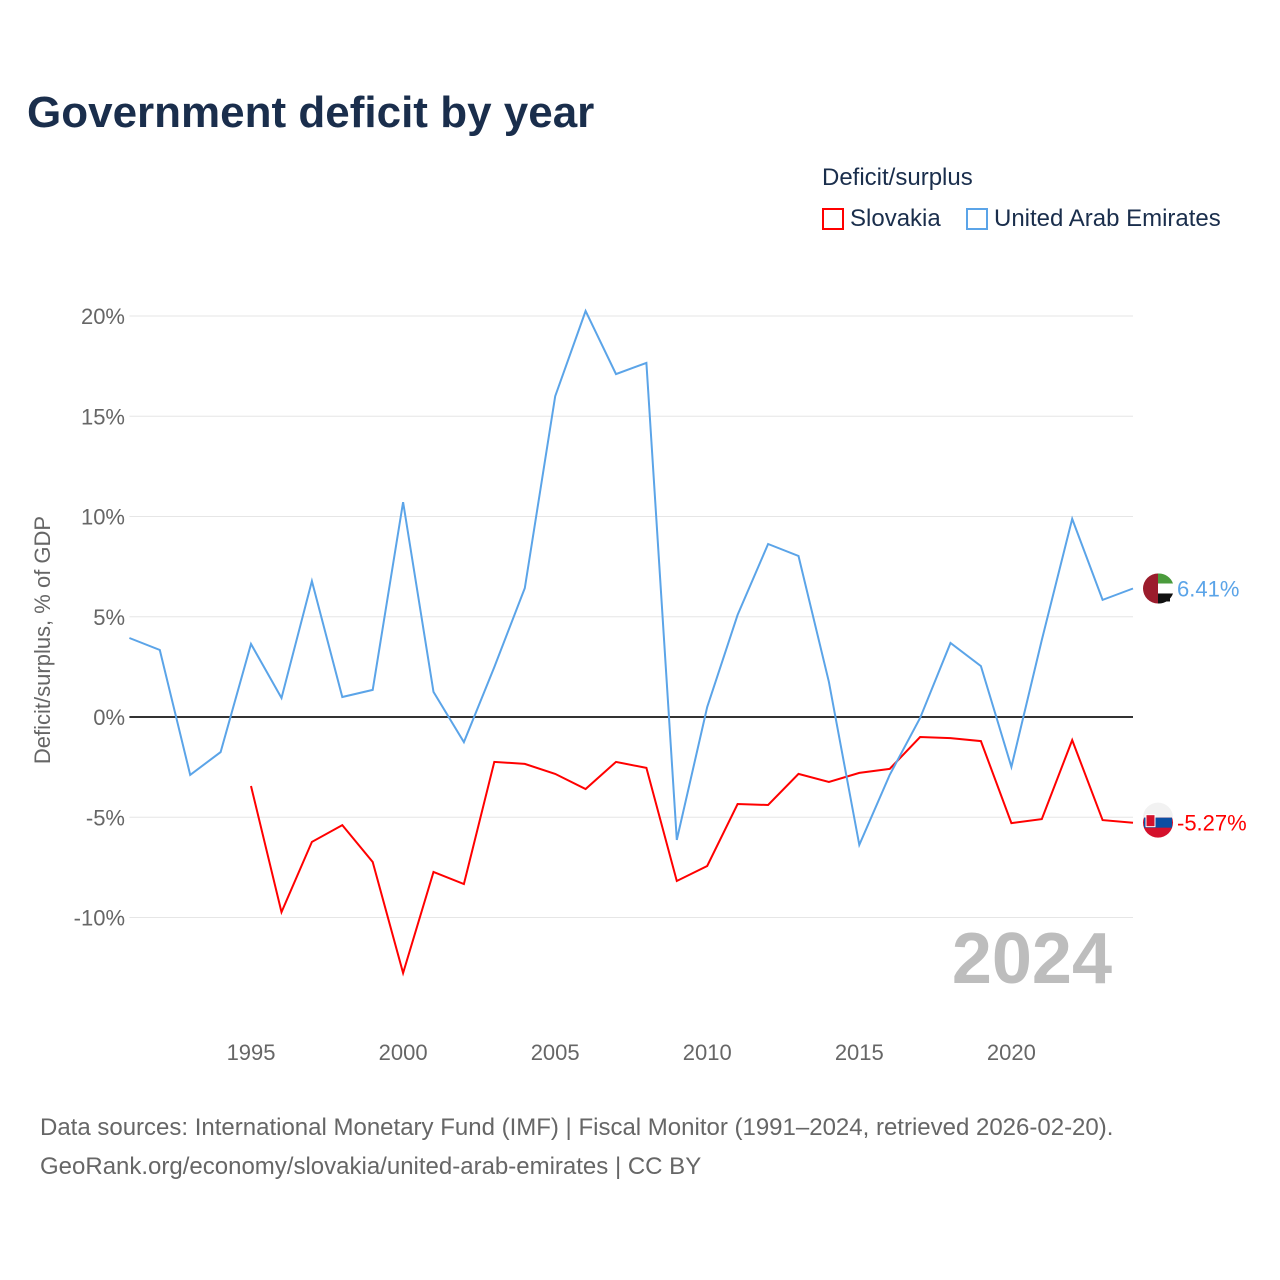 The image size is (1280, 1280). Describe the element at coordinates (109, 617) in the screenshot. I see `y-tick-label: 5%` at that location.